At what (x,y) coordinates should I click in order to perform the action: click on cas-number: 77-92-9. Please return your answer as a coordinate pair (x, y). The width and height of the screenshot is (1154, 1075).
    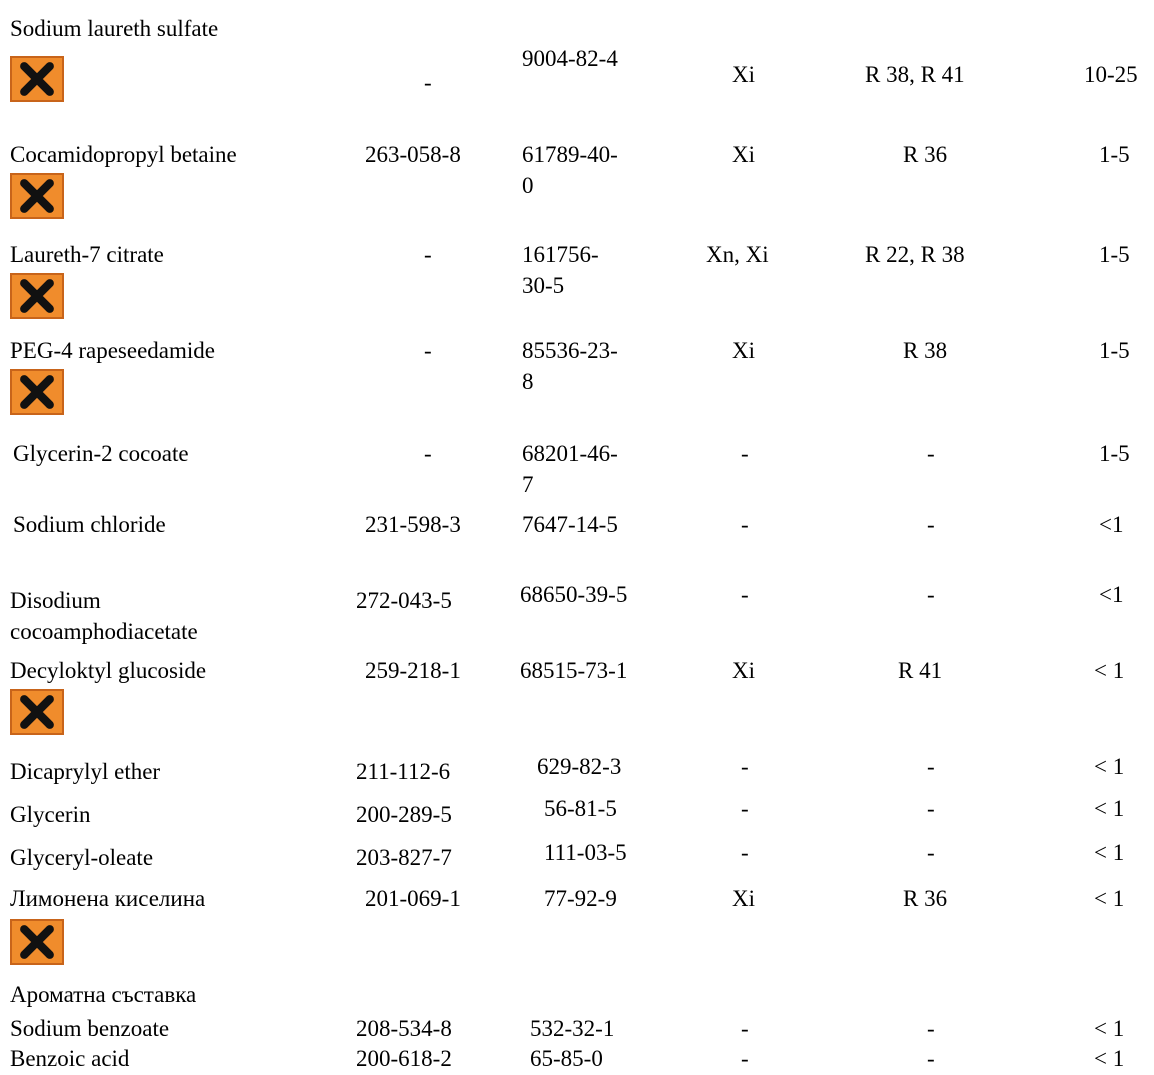
    Looking at the image, I should click on (580, 898).